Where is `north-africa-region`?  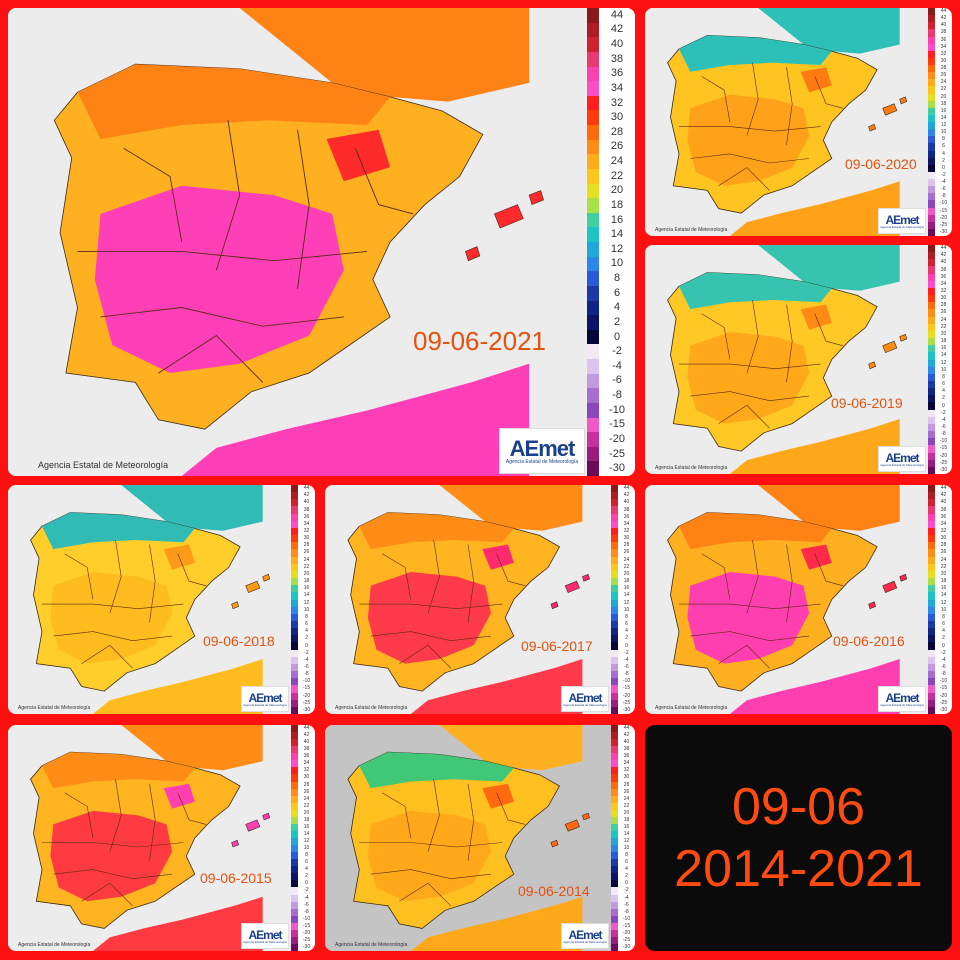 north-africa-region is located at coordinates (814, 686).